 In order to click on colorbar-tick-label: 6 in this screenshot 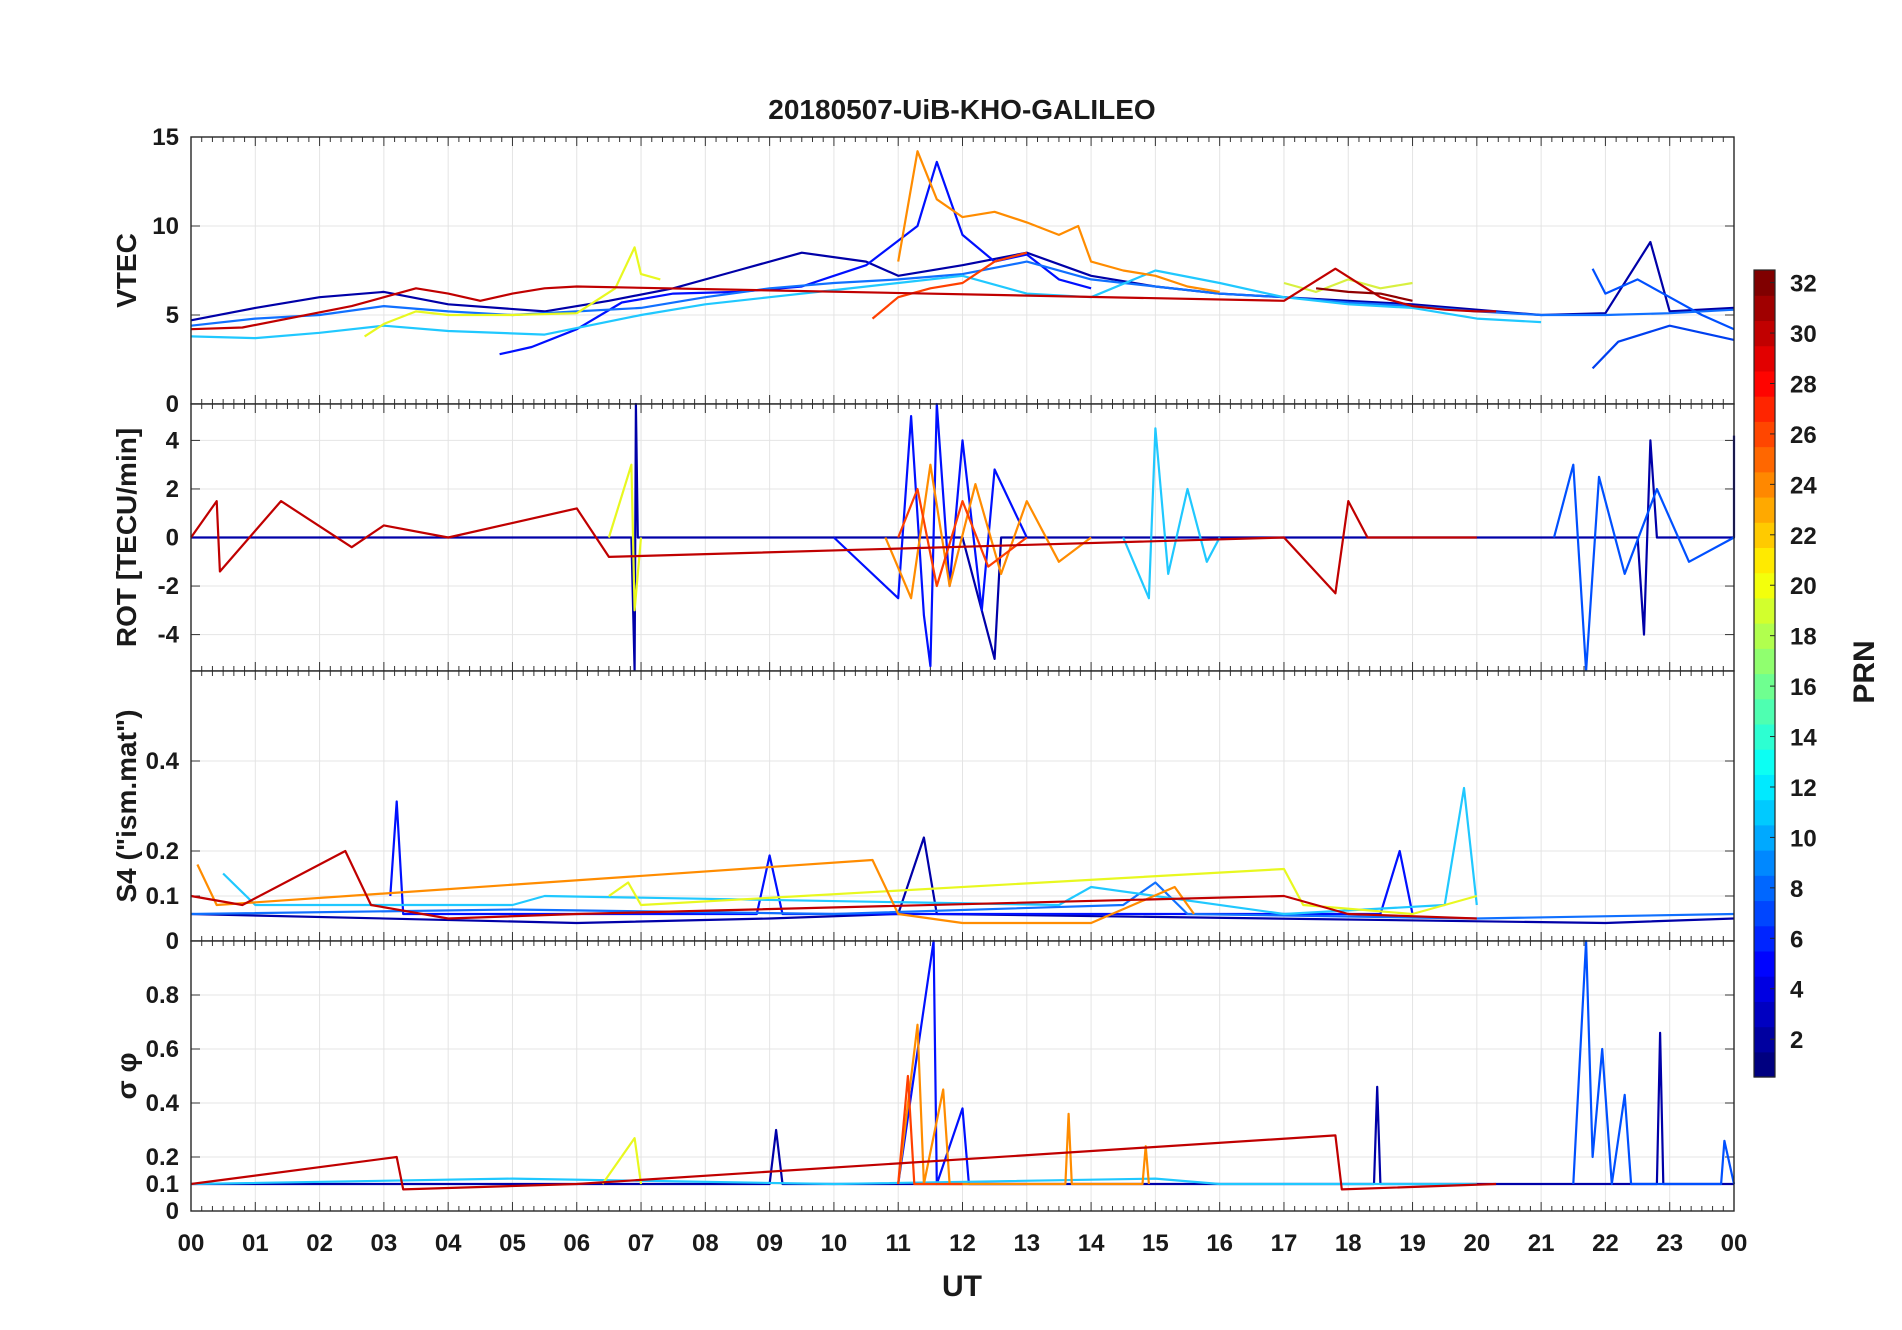, I will do `click(1796, 939)`.